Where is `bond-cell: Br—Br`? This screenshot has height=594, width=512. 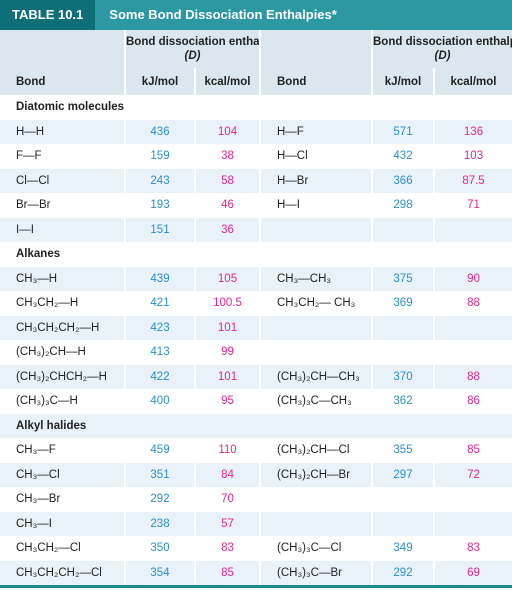
bond-cell: Br—Br is located at coordinates (62, 205).